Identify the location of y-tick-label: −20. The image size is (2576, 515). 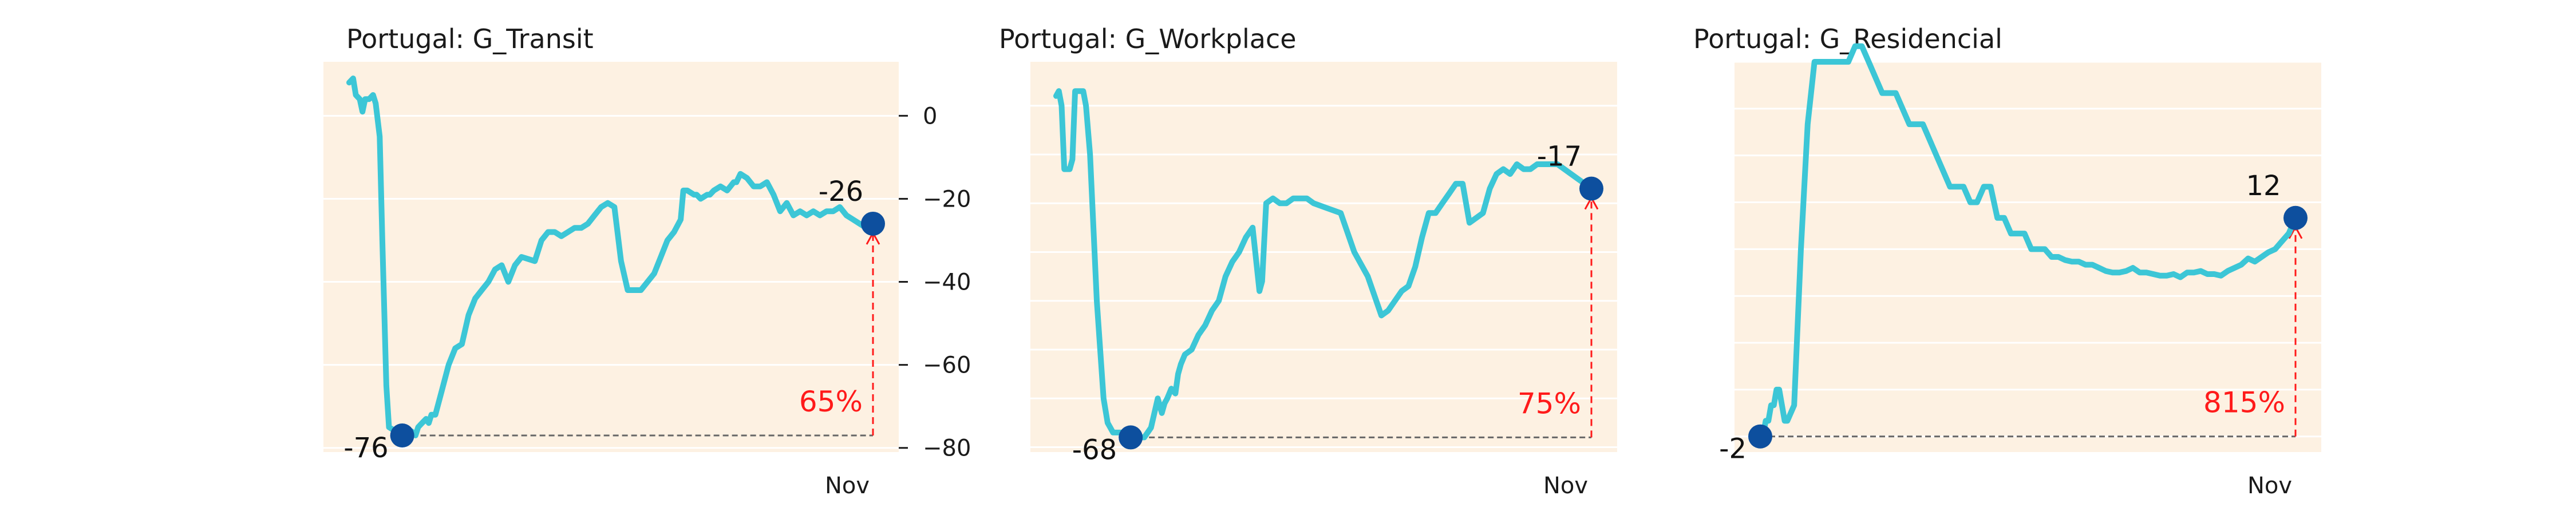
(947, 199).